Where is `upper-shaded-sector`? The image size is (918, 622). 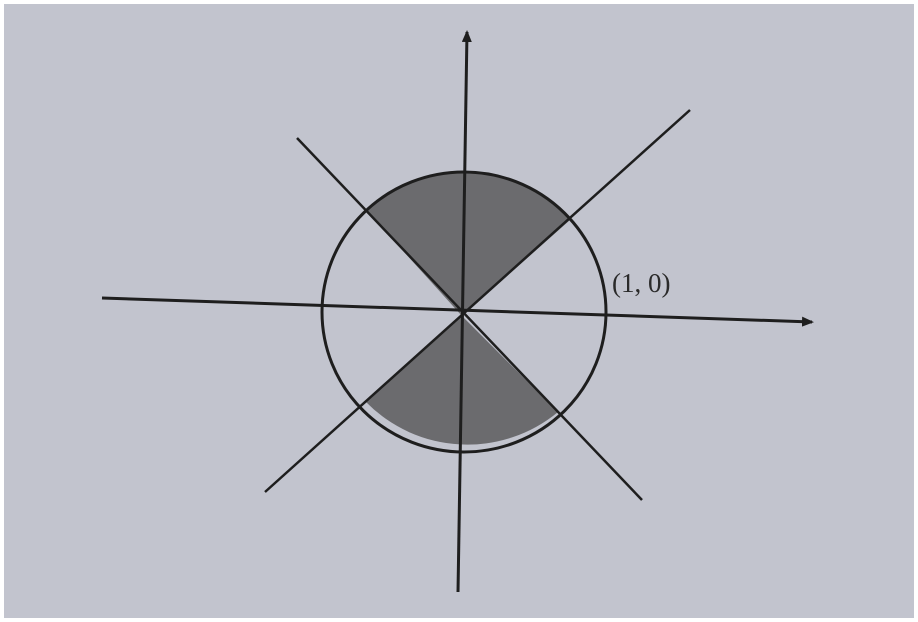
upper-shaded-sector is located at coordinates (468, 243).